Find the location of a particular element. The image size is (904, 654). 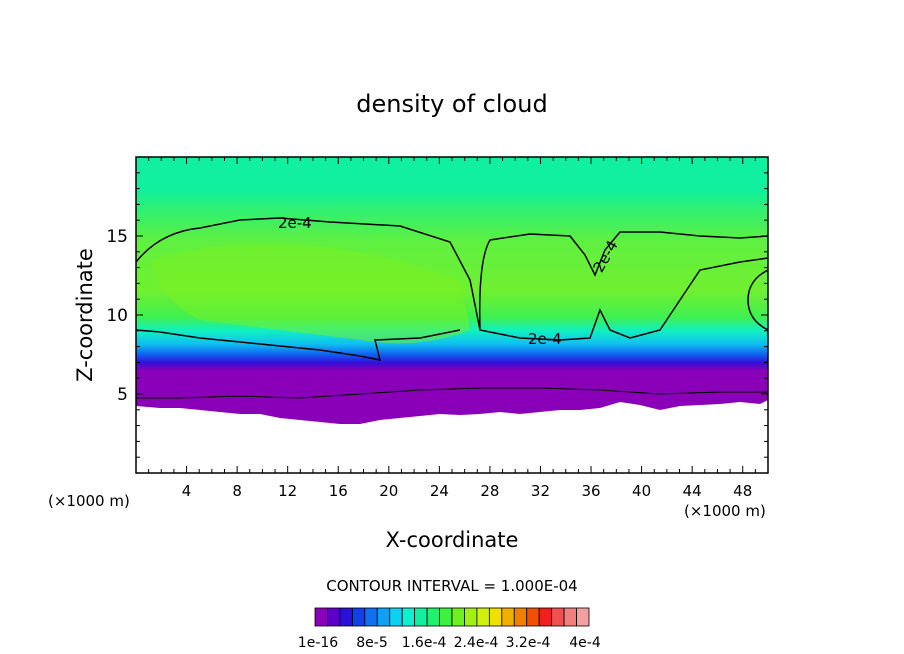

colorbar-label: 4e-4 is located at coordinates (585, 643).